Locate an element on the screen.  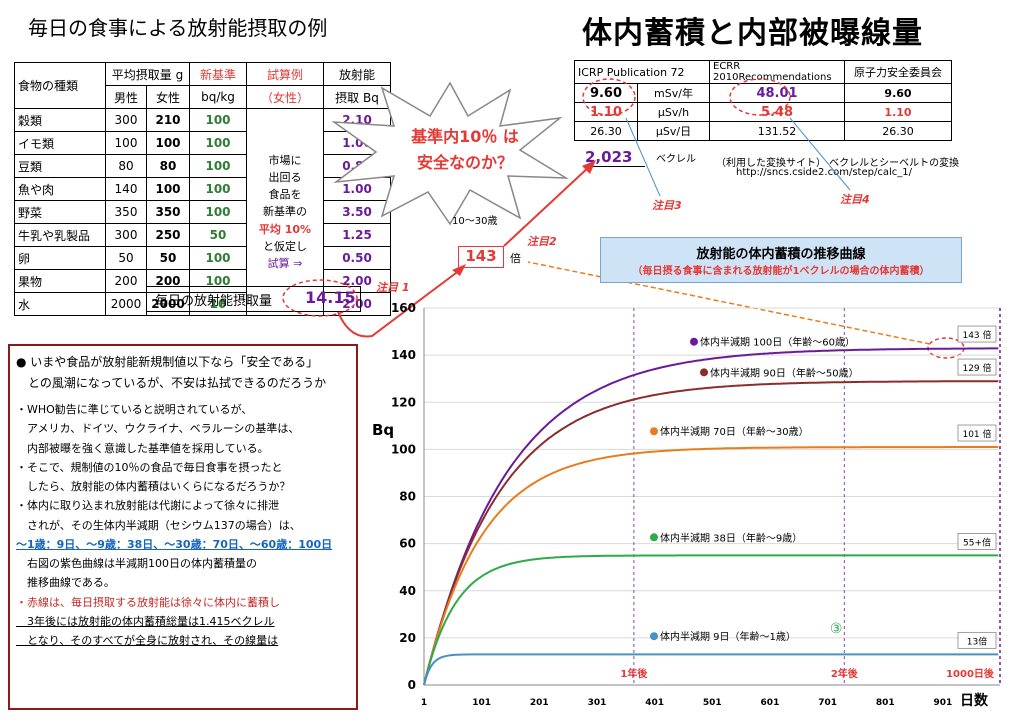
left-title: 毎日の食事による放射能摂取の例 is located at coordinates (178, 28).